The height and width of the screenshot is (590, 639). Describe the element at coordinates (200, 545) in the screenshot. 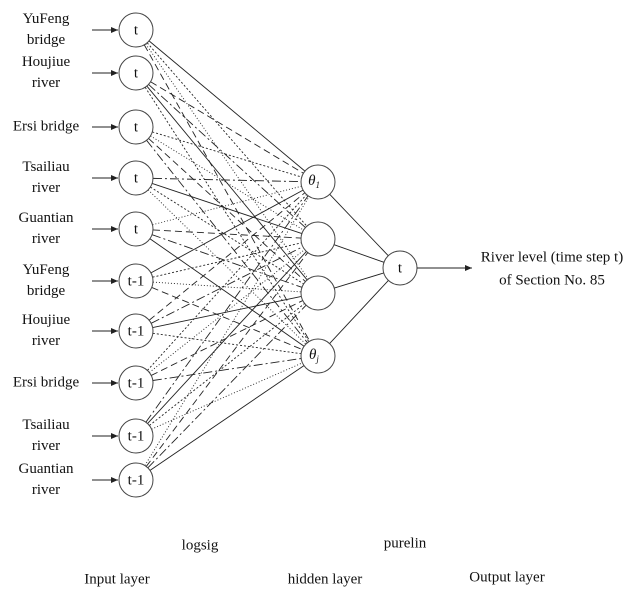

I see `hidden-function: logsig` at that location.